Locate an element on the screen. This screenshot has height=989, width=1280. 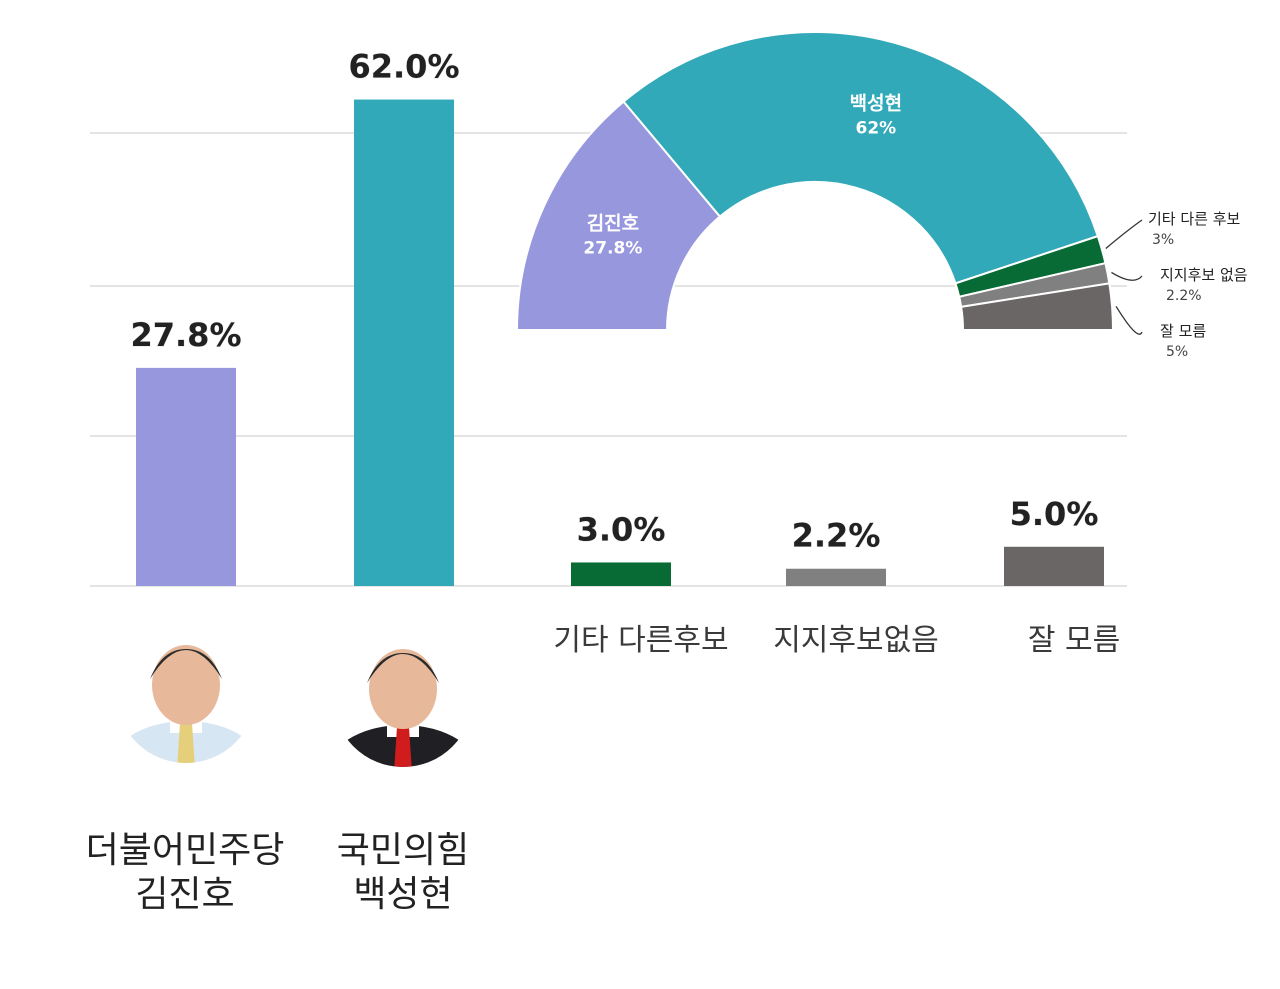
donut-slice-name: 백성현 is located at coordinates (876, 103).